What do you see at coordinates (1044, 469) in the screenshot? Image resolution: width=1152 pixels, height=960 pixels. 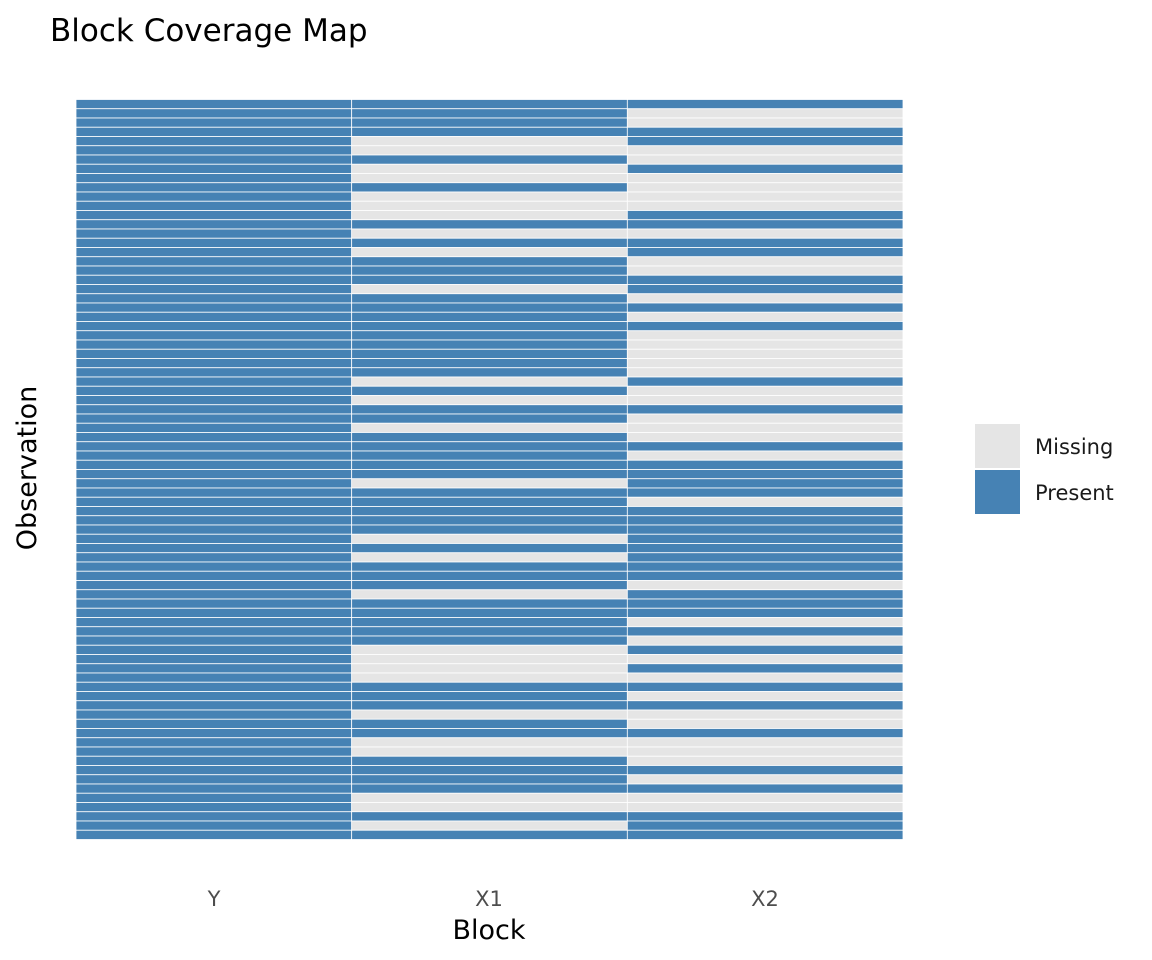 I see `legend: Missing Present` at bounding box center [1044, 469].